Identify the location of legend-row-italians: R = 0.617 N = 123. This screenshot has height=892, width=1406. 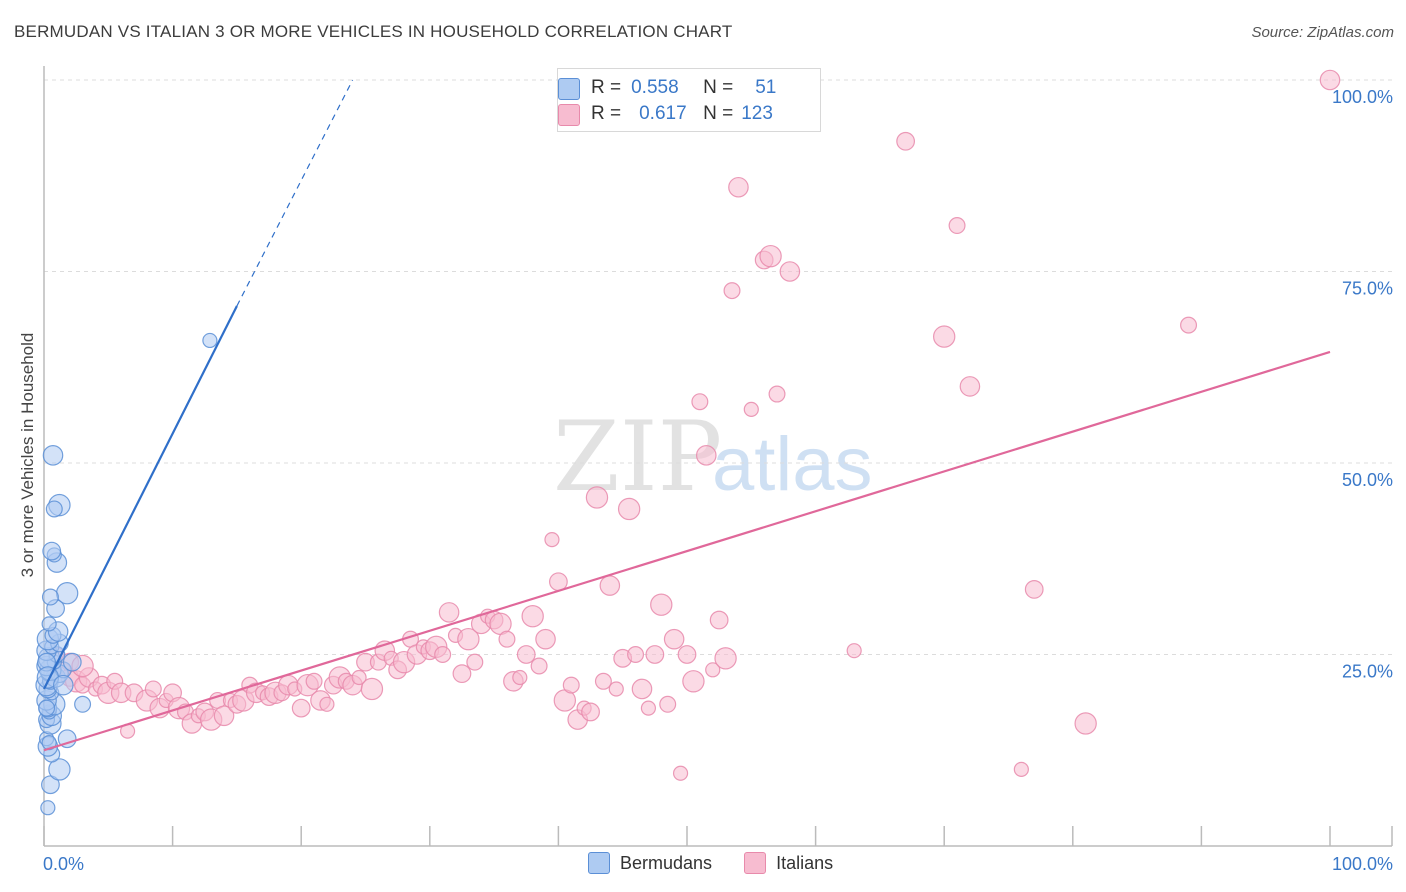
(665, 114).